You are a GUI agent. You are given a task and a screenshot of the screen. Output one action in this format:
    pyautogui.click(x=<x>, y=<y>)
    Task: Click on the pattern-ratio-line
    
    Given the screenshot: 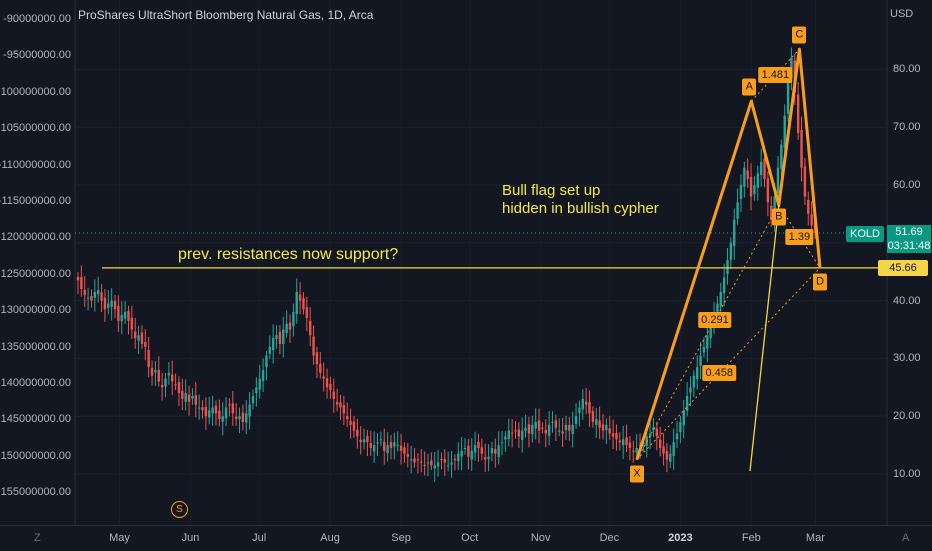 What is the action you would take?
    pyautogui.click(x=728, y=363)
    